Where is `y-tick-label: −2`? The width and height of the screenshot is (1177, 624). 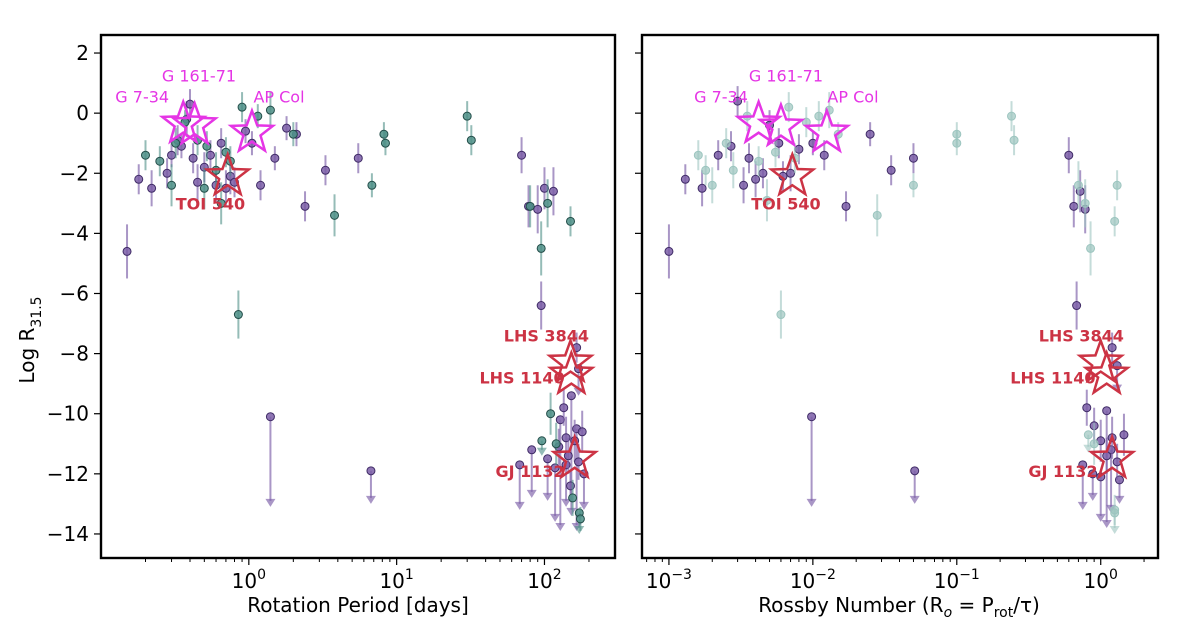 y-tick-label: −2 is located at coordinates (74, 173).